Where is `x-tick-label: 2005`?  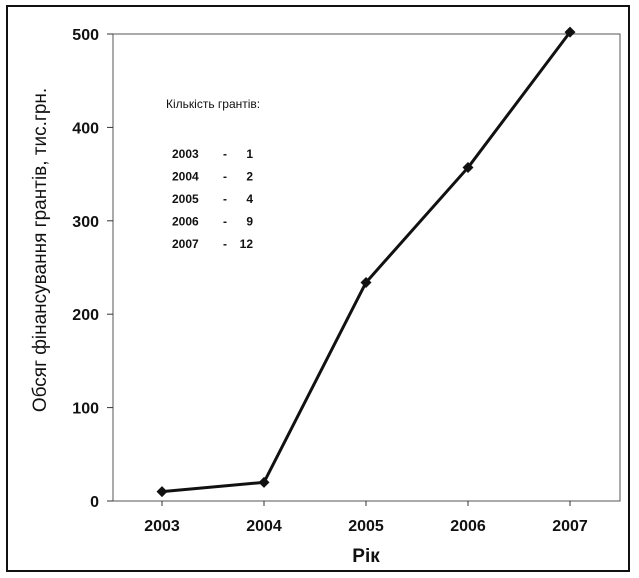 x-tick-label: 2005 is located at coordinates (366, 526).